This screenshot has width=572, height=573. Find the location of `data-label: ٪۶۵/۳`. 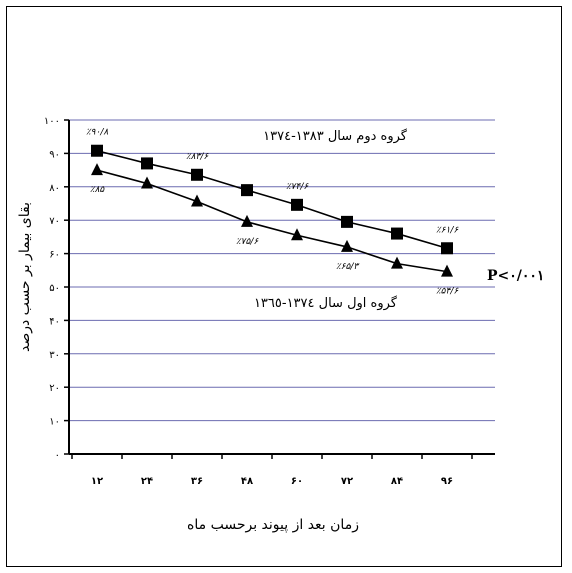

data-label: ٪۶۵/۳ is located at coordinates (348, 267).